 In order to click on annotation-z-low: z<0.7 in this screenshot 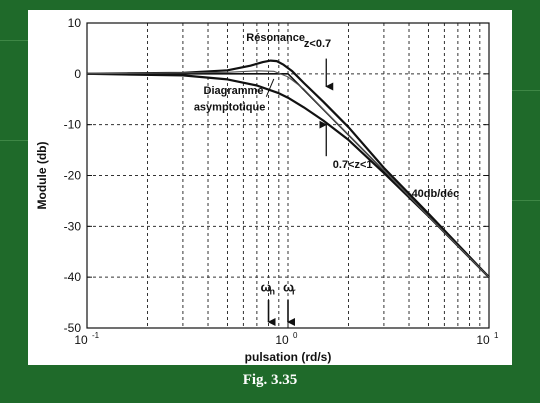, I will do `click(317, 44)`.